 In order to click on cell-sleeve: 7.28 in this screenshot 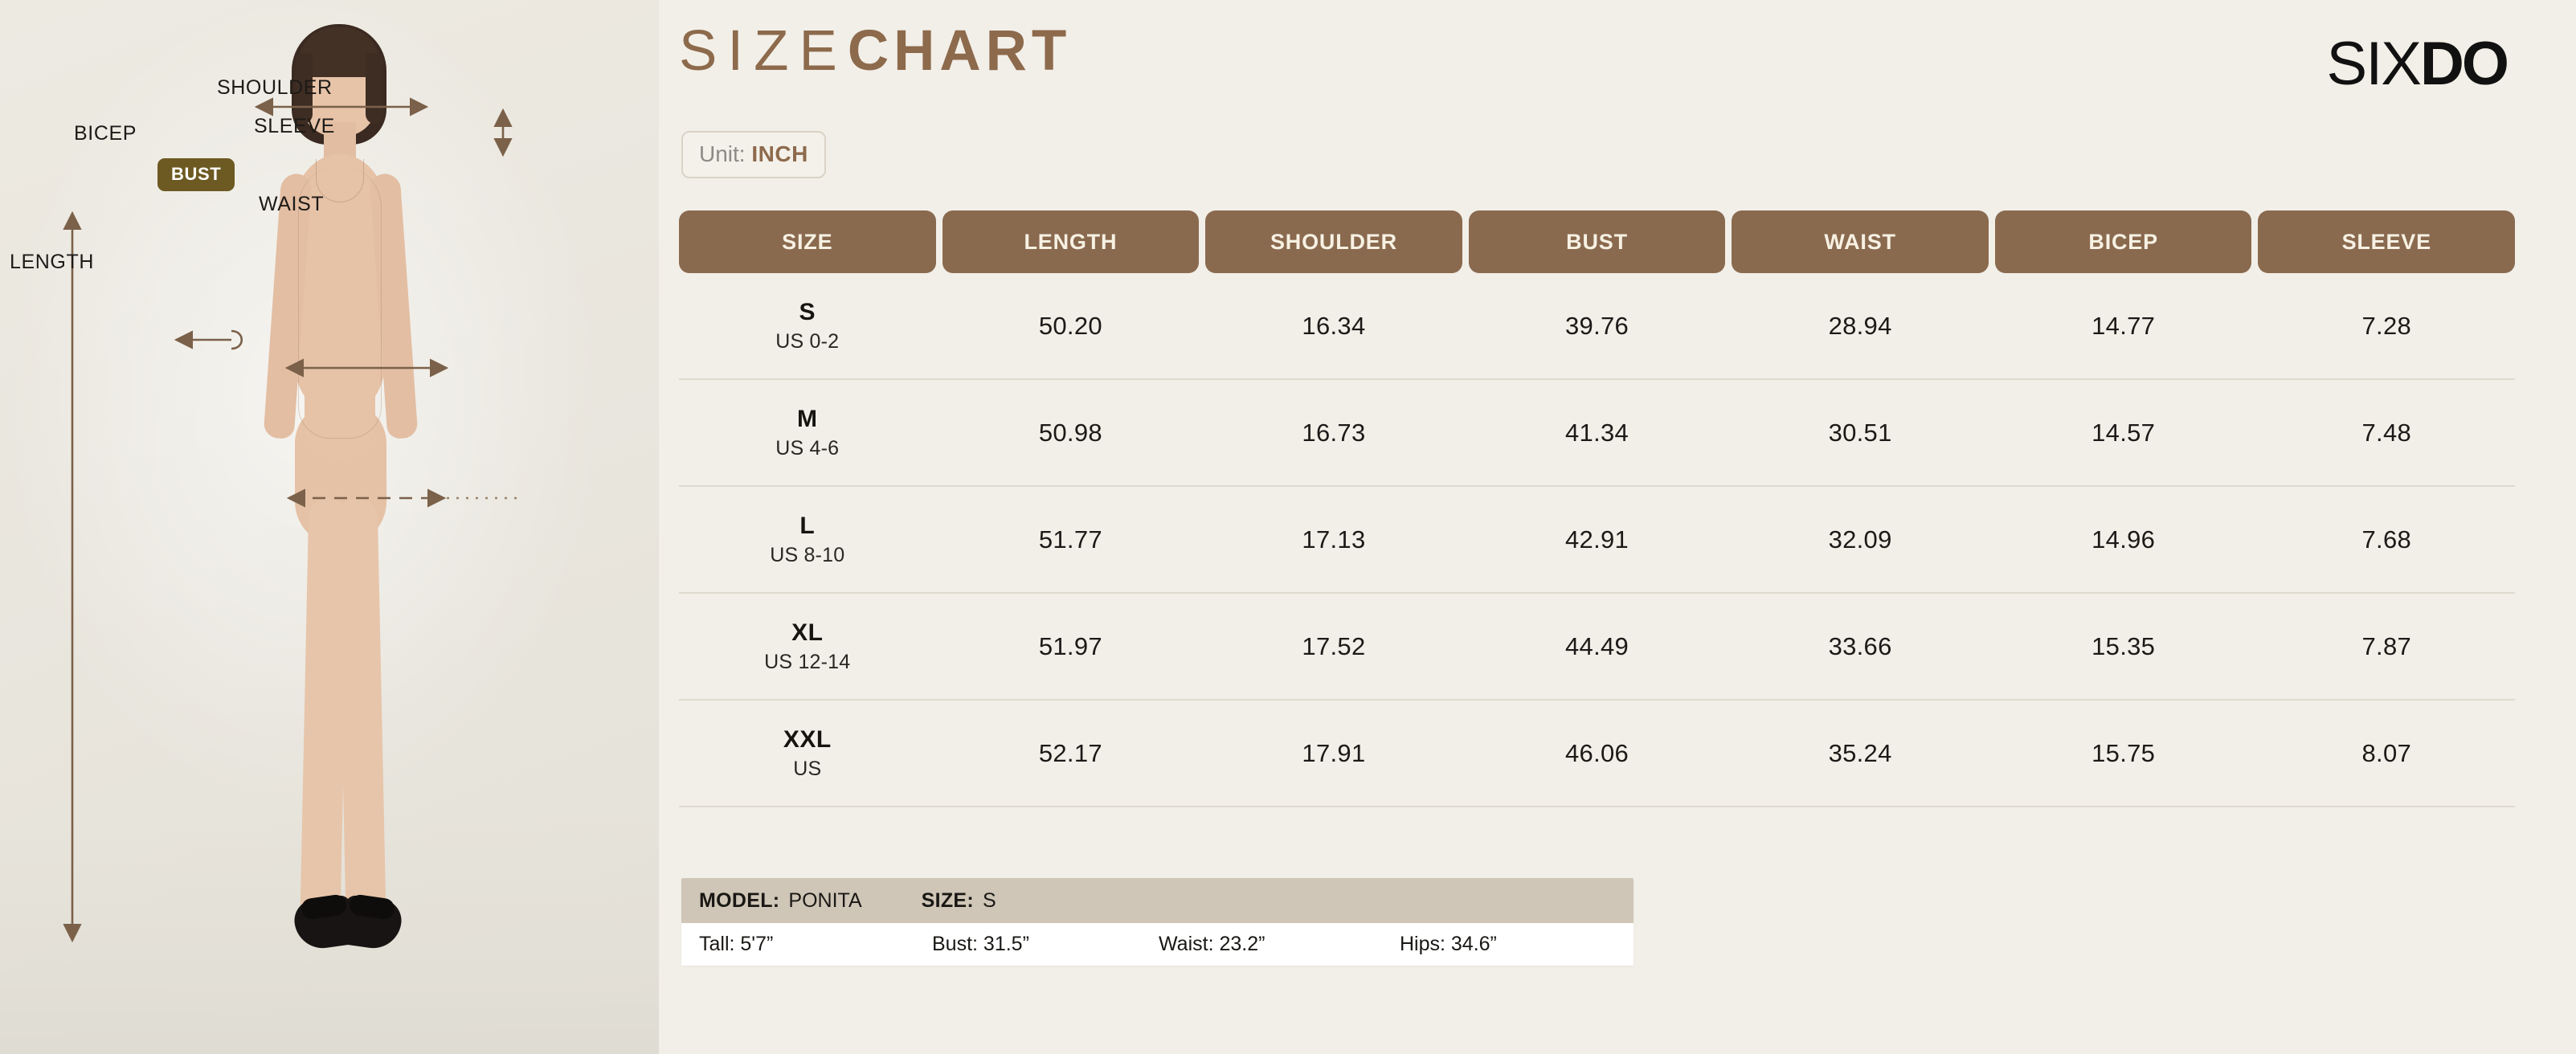, I will do `click(2386, 325)`.